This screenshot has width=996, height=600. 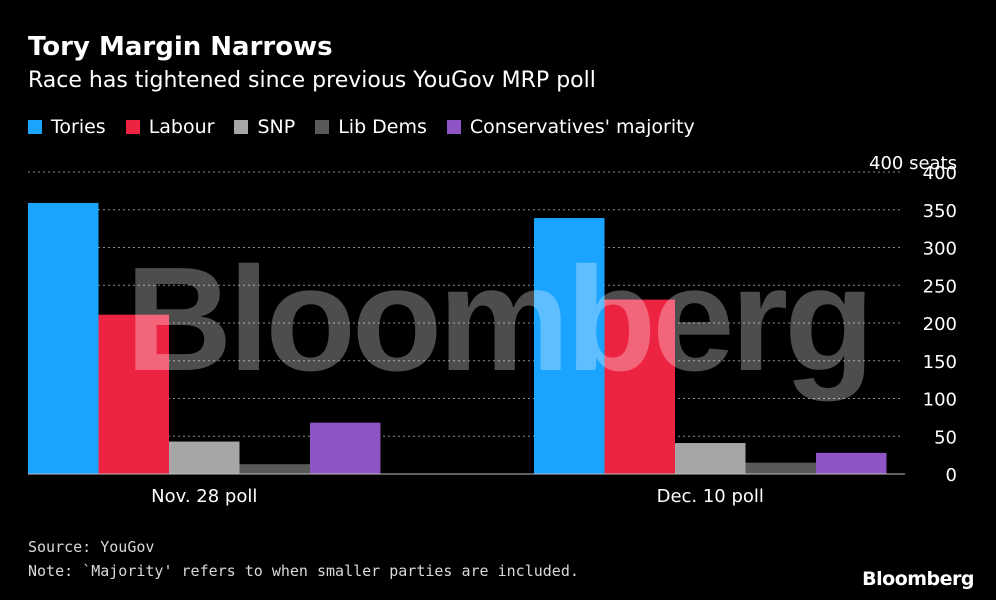 What do you see at coordinates (940, 249) in the screenshot?
I see `y-tick-label: 300` at bounding box center [940, 249].